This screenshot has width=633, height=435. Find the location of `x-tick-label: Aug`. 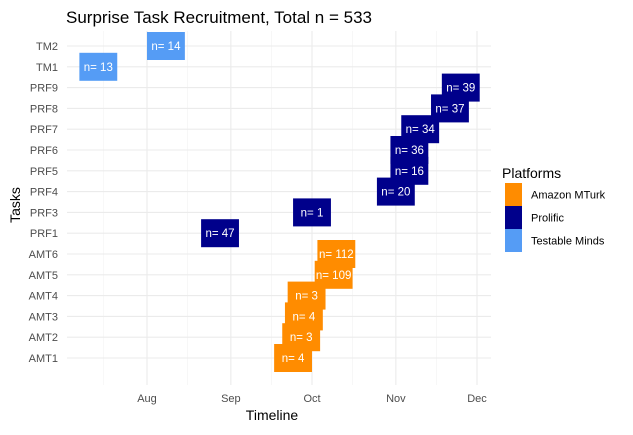

x-tick-label: Aug is located at coordinates (147, 399).